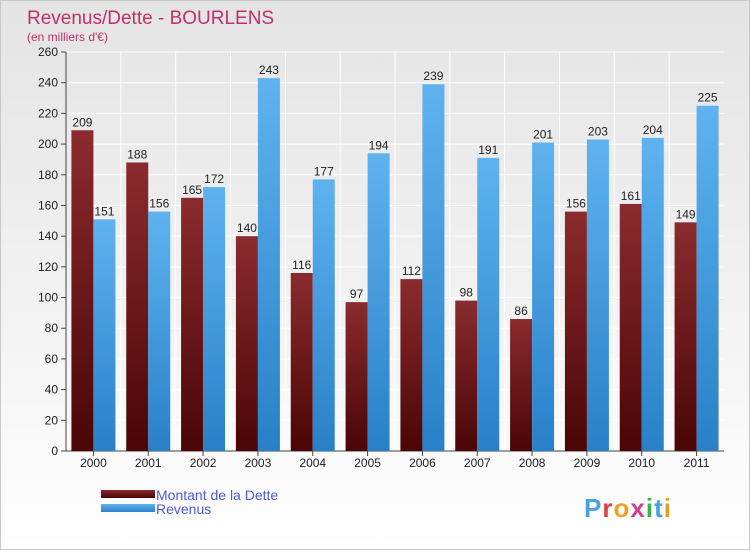 The height and width of the screenshot is (550, 750). Describe the element at coordinates (48, 267) in the screenshot. I see `y-tick-label: 120` at that location.